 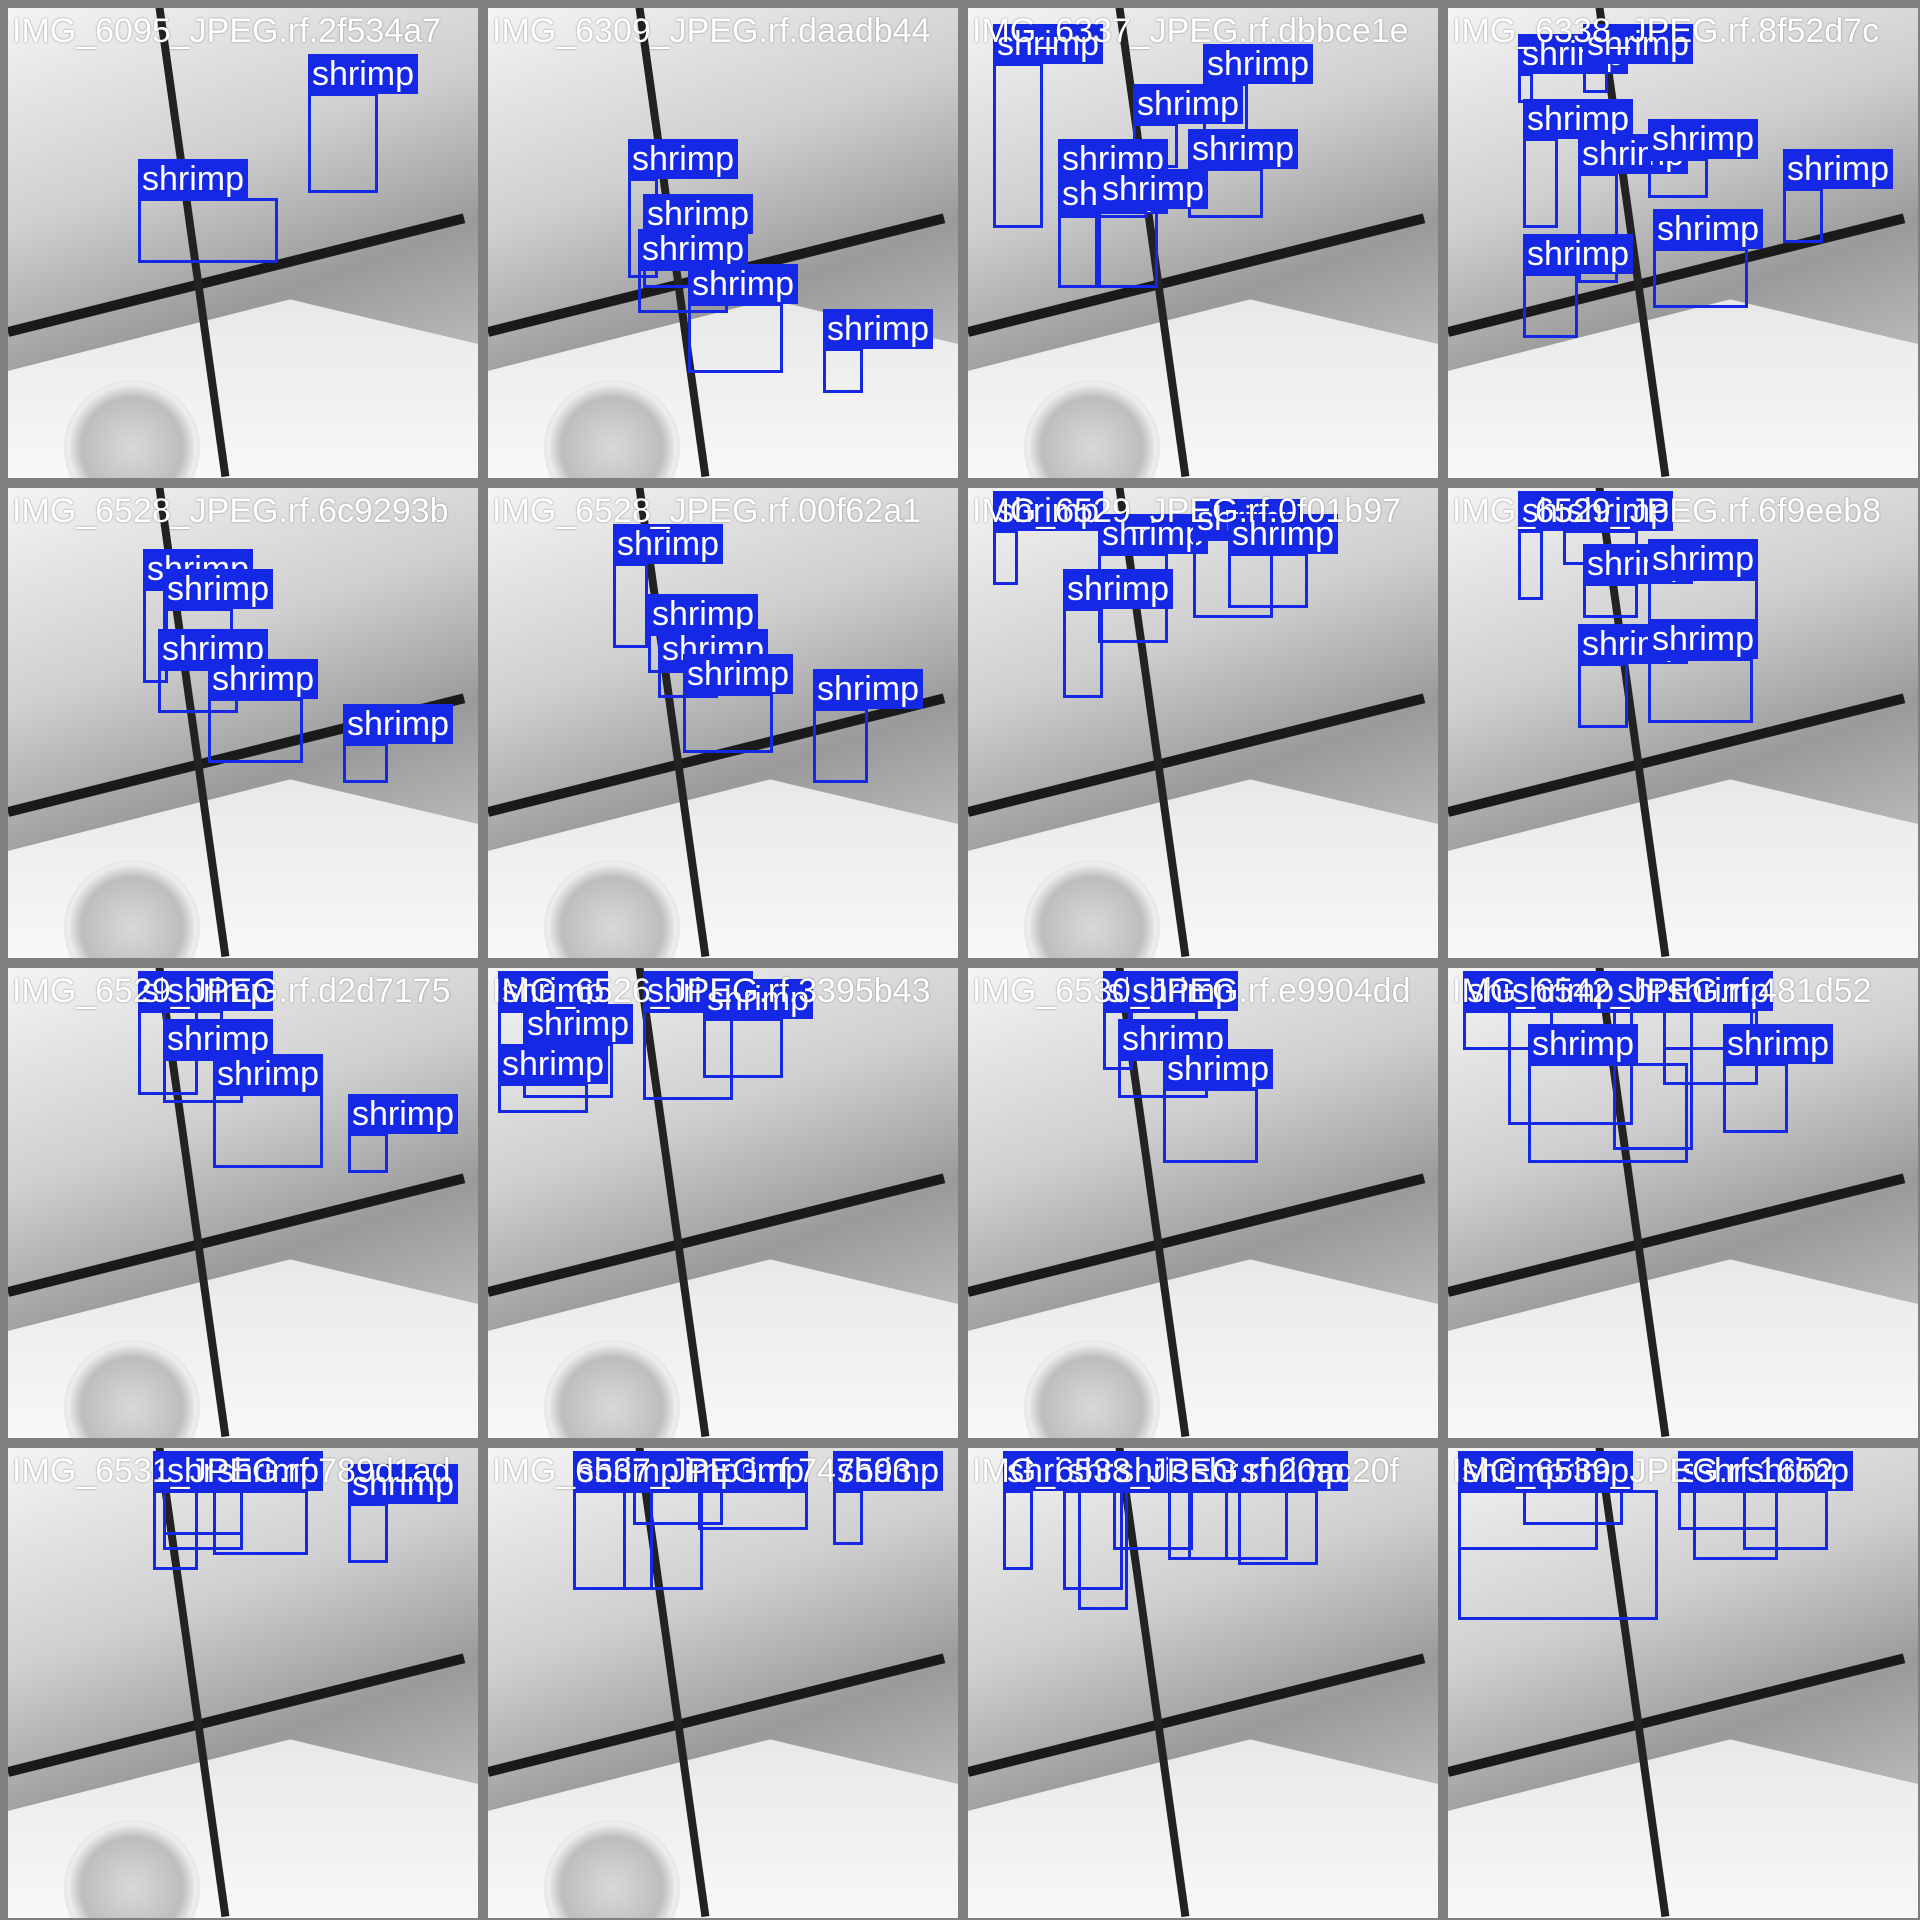 What do you see at coordinates (230, 511) in the screenshot?
I see `file-name: IMG_6528_JPEG.rf.6c9293b` at bounding box center [230, 511].